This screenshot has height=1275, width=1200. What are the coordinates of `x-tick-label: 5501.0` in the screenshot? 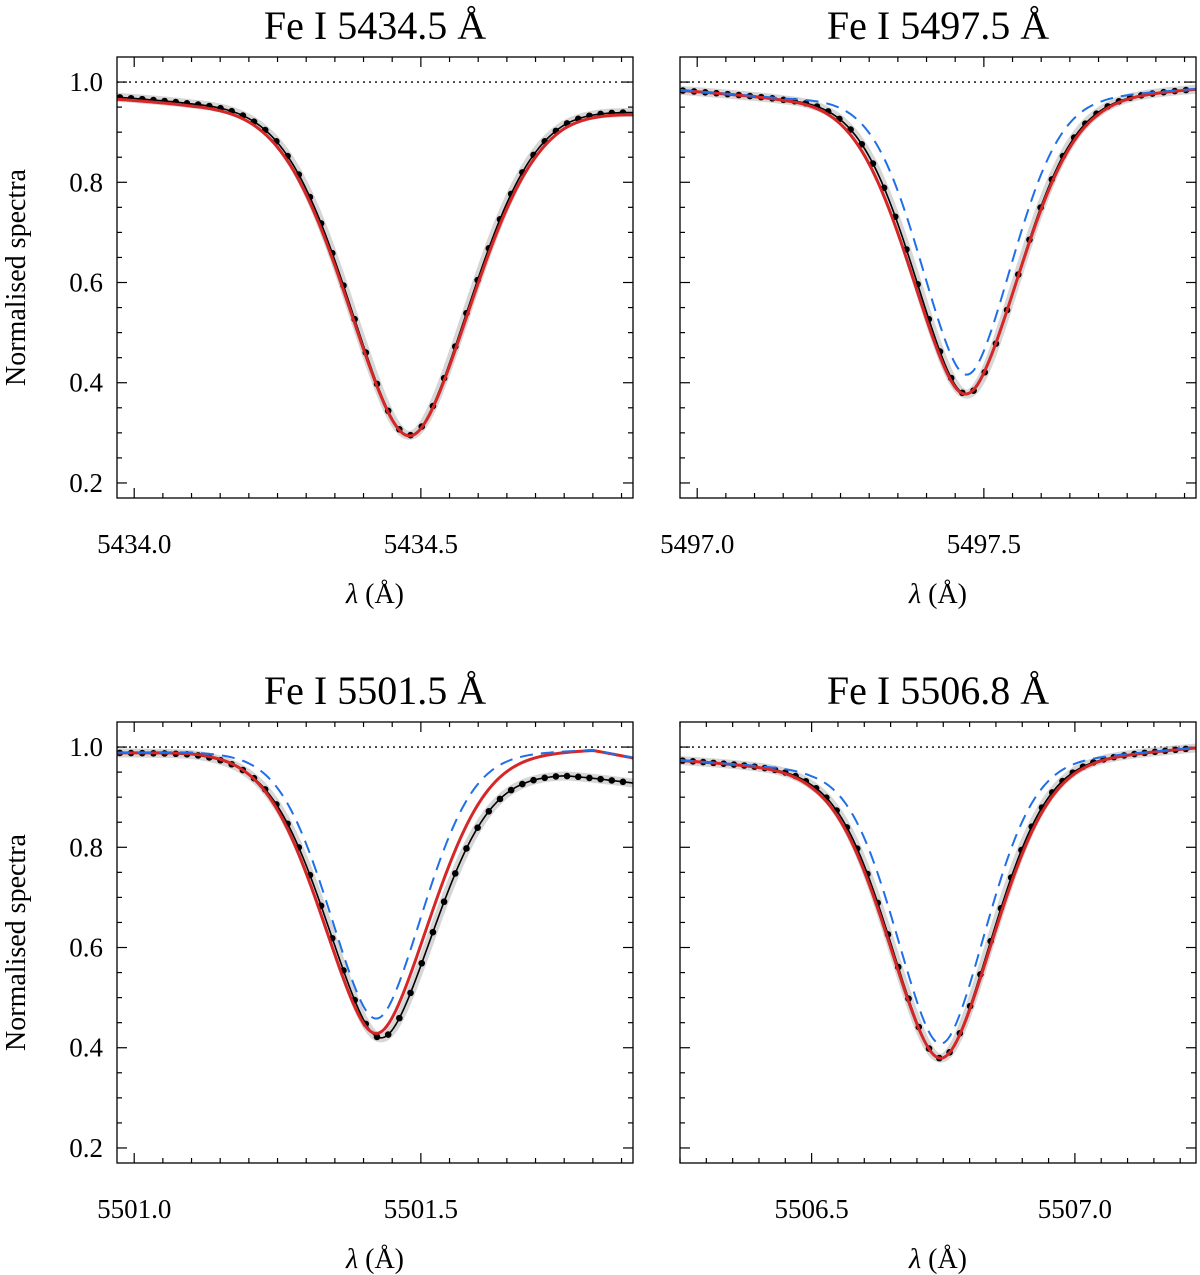 It's located at (134, 1209).